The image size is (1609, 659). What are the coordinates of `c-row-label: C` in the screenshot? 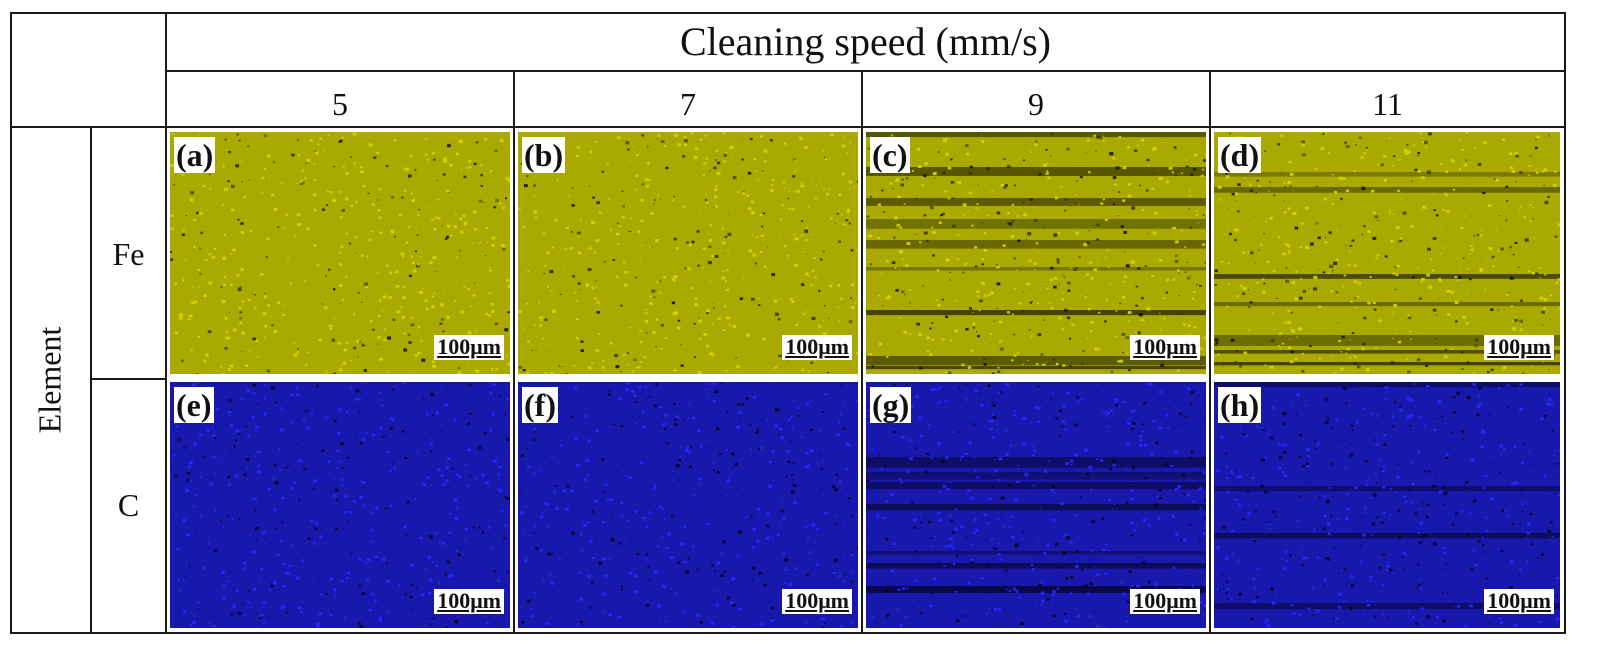 It's located at (128, 505).